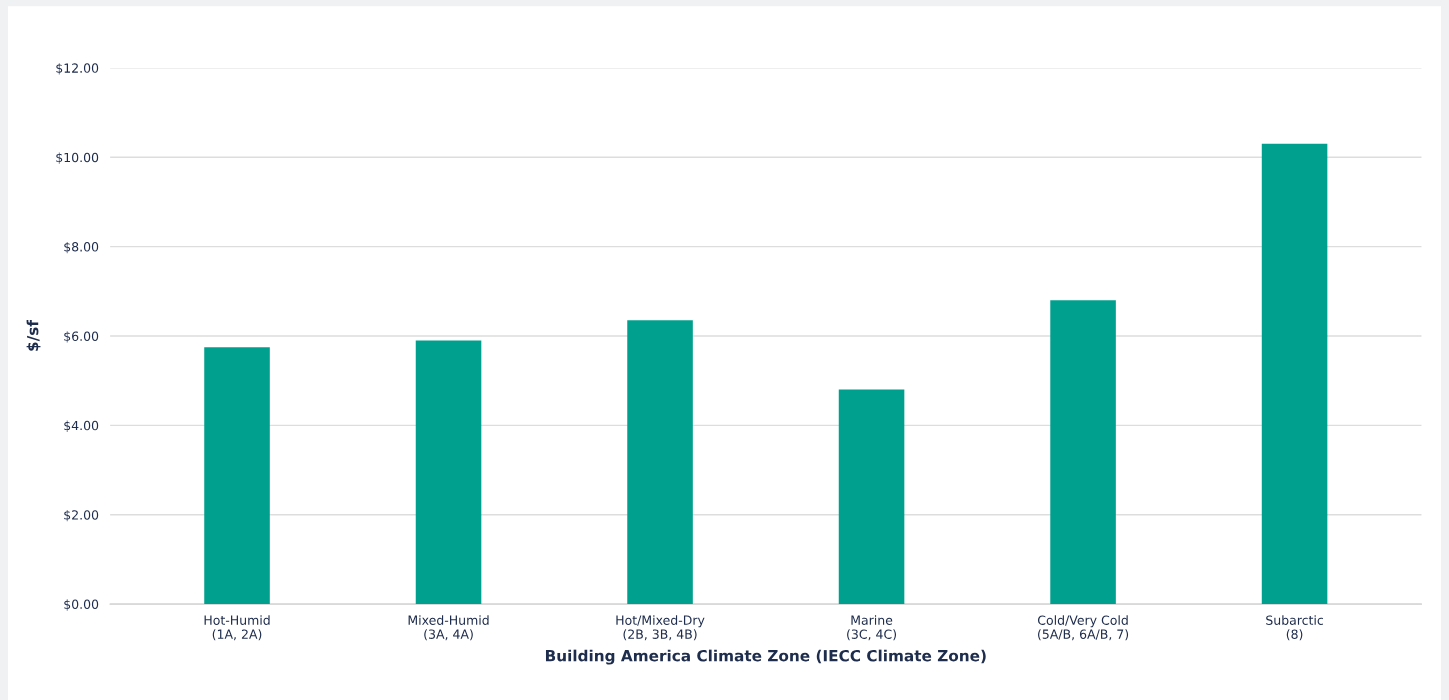 The width and height of the screenshot is (1449, 700). Describe the element at coordinates (81, 605) in the screenshot. I see `y-tick-label: $0.00` at that location.